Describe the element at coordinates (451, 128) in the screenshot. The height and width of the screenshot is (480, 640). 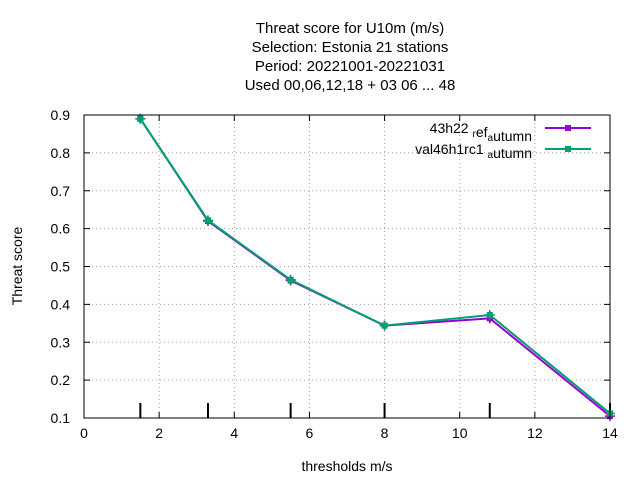
I see `legend-name-main: 43h22` at that location.